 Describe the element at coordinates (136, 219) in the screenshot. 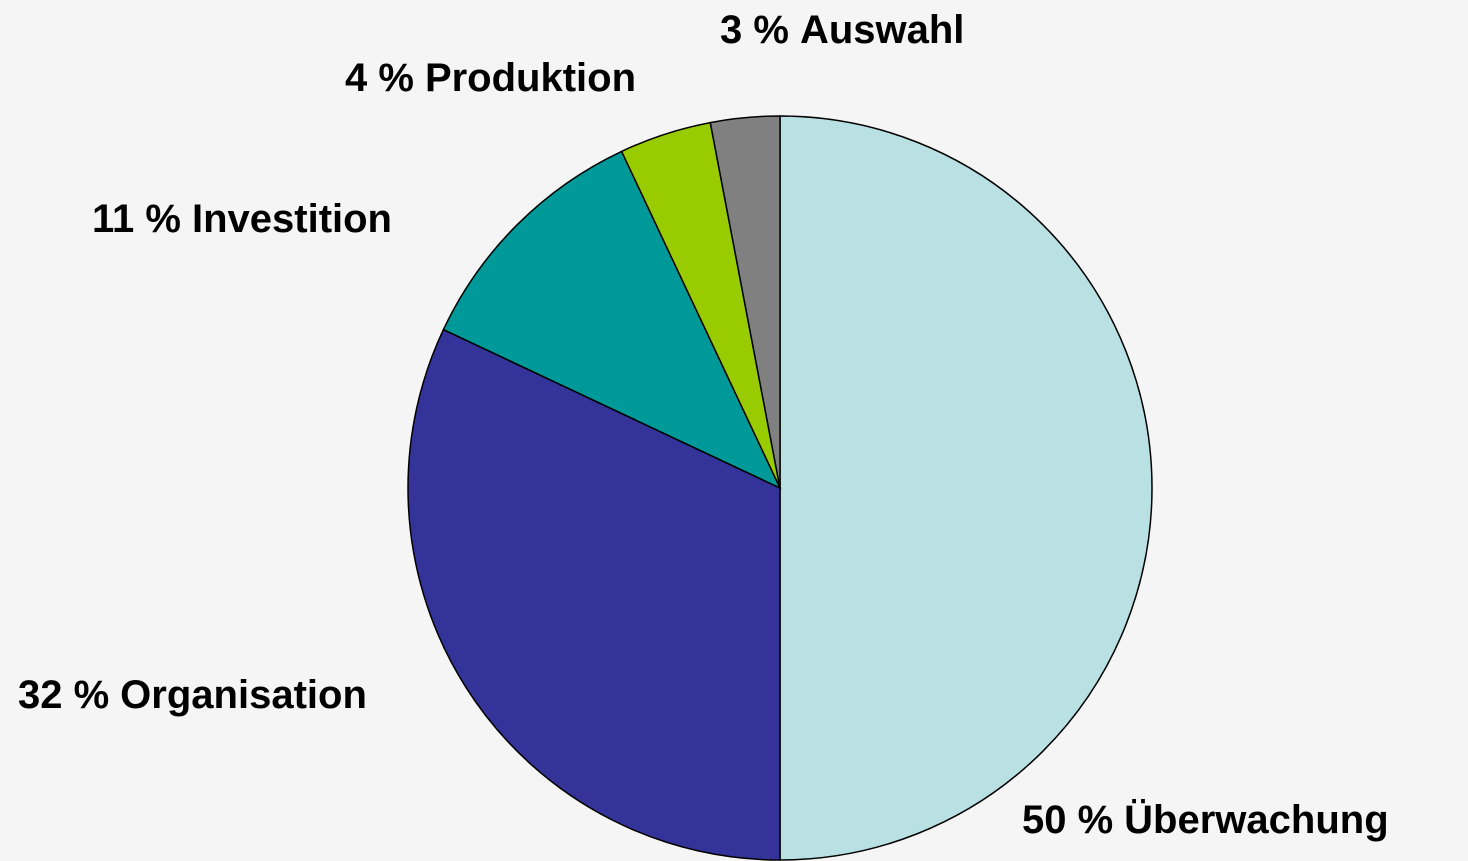

I see `slice-value-label: 11 %` at that location.